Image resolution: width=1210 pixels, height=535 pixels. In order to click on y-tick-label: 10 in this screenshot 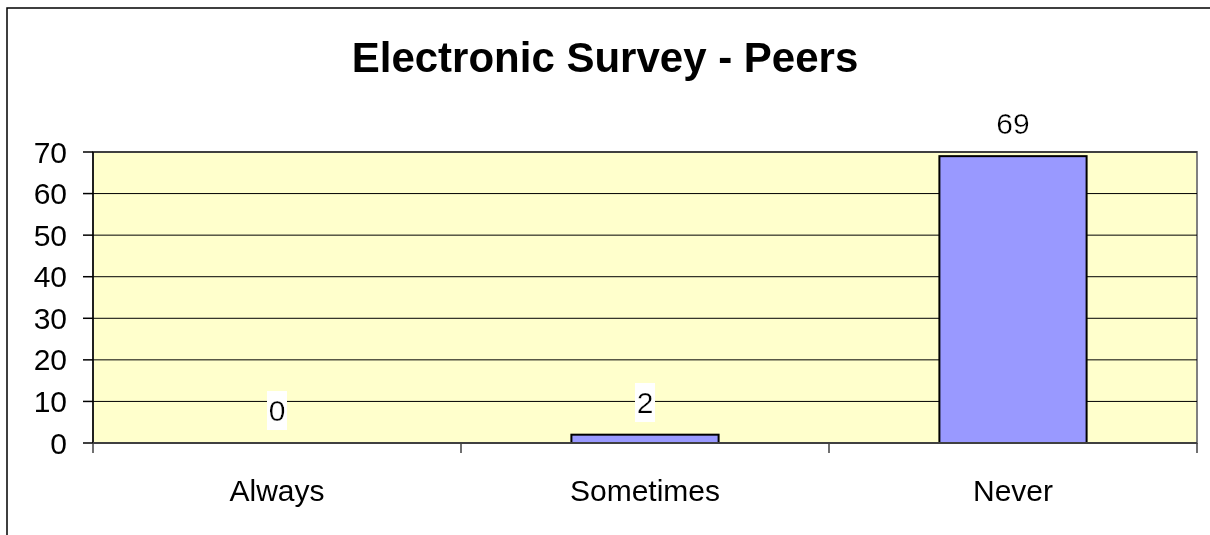, I will do `click(50, 401)`.